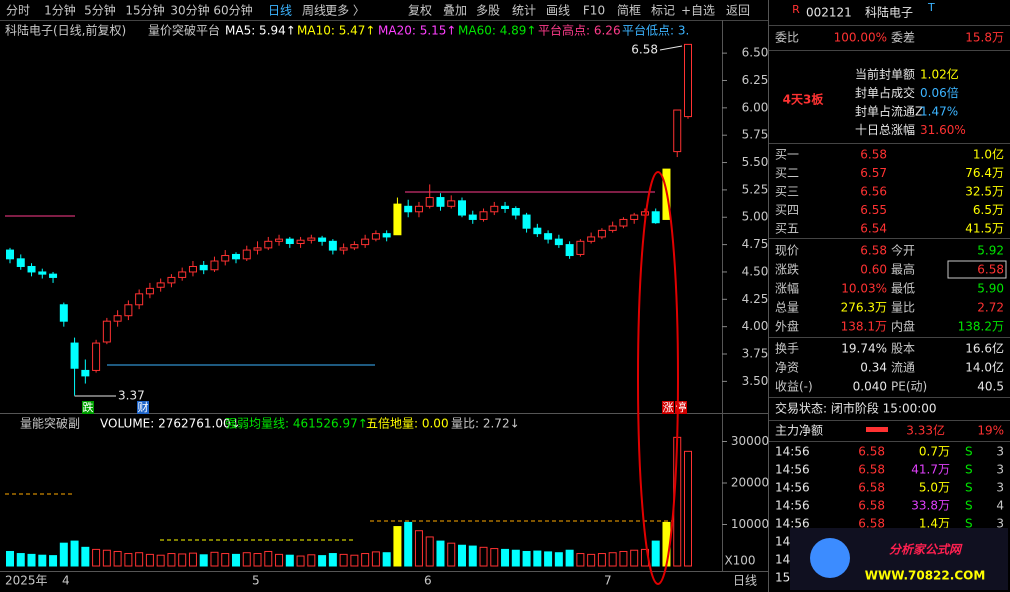  Describe the element at coordinates (864, 349) in the screenshot. I see `value: 19.74%` at that location.